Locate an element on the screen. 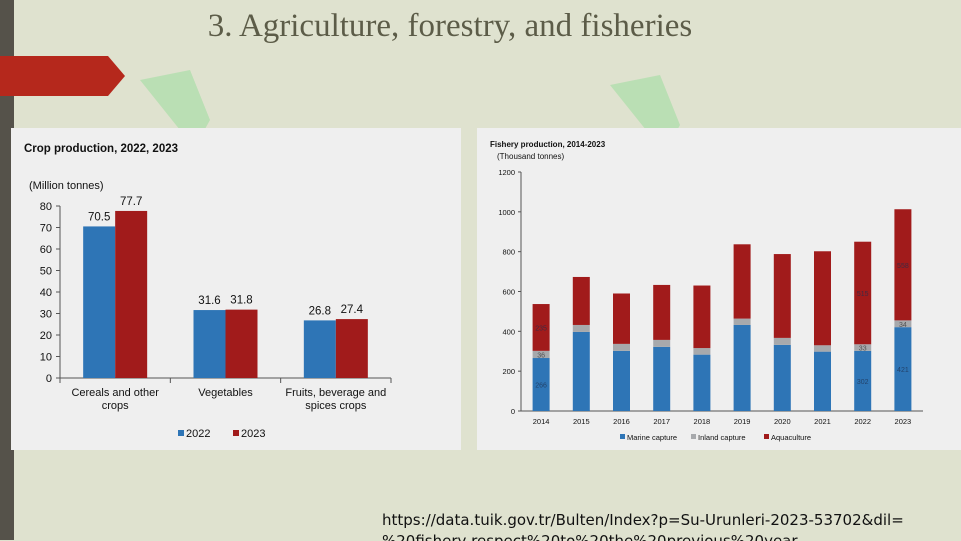 The width and height of the screenshot is (961, 541). x-tick-label: 2017 is located at coordinates (661, 421).